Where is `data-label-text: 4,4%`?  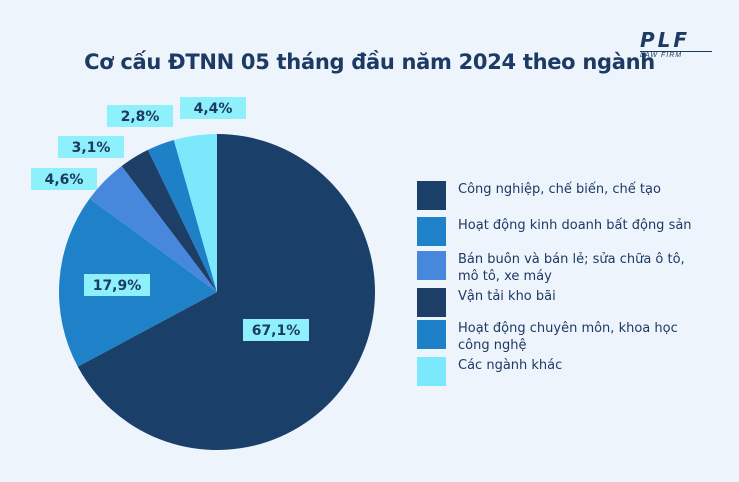 data-label-text: 4,4% is located at coordinates (213, 109).